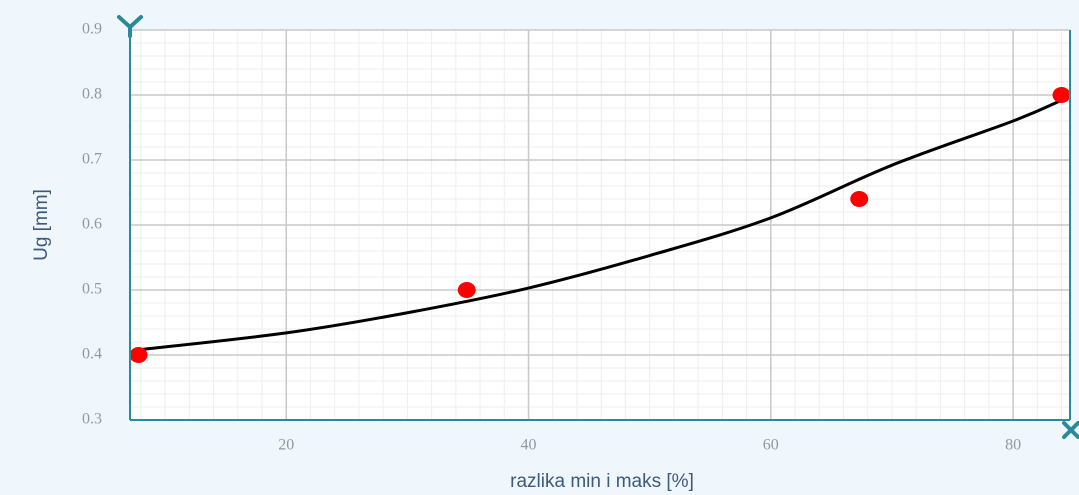  I want to click on y-axis-label: Ug [mm], so click(41, 225).